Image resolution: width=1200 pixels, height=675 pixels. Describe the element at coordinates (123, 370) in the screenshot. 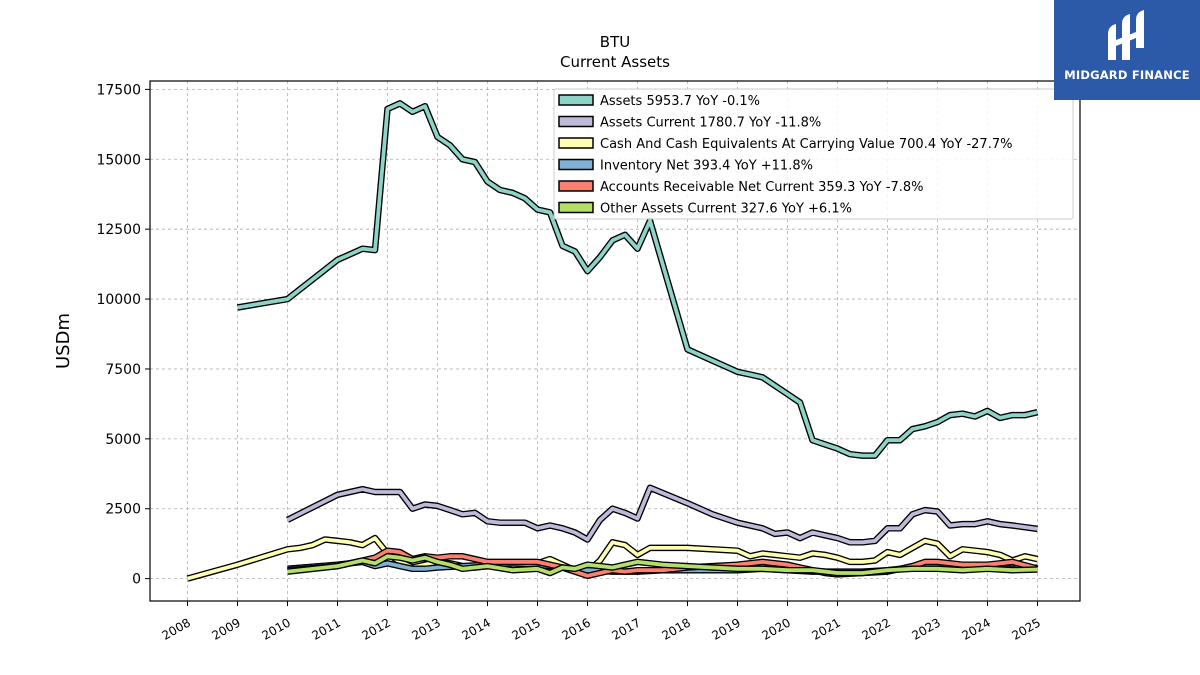

I see `y-tick-label: 7500` at that location.